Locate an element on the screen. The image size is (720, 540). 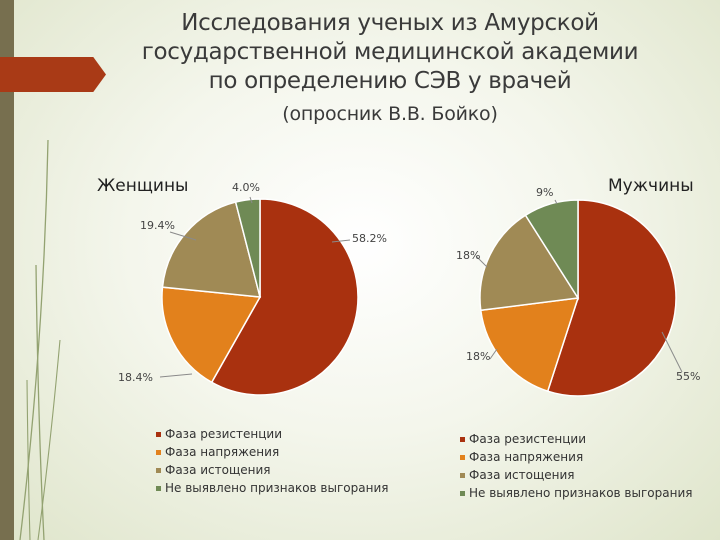
women-legend-item: Не выявлено признаков выгорания is located at coordinates (272, 488).